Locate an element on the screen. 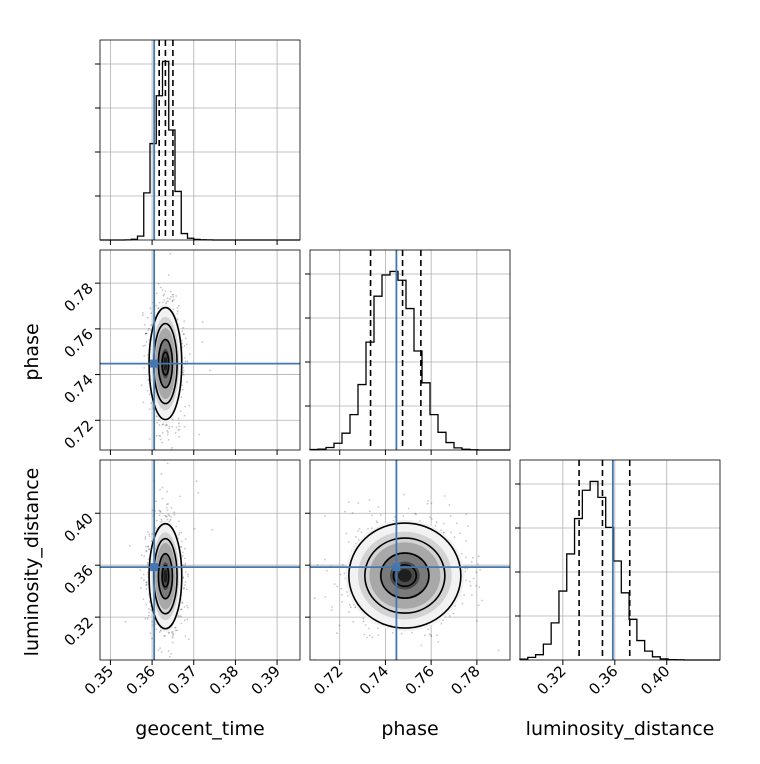 The height and width of the screenshot is (764, 760). joint-contents is located at coordinates (437, 564).